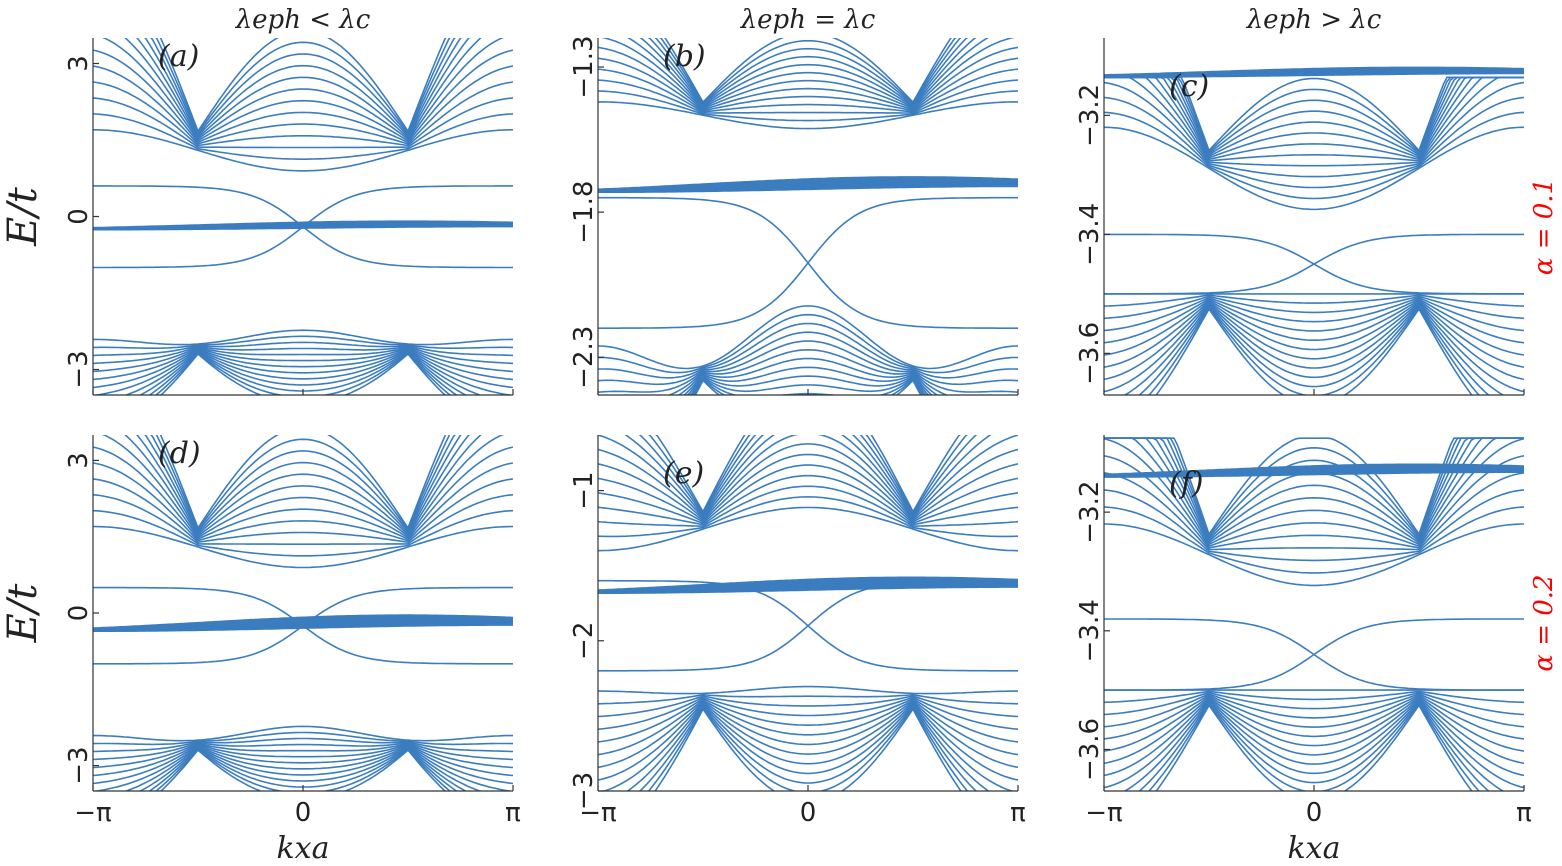 This screenshot has height=866, width=1562. I want to click on plot-area-d, so click(303, 613).